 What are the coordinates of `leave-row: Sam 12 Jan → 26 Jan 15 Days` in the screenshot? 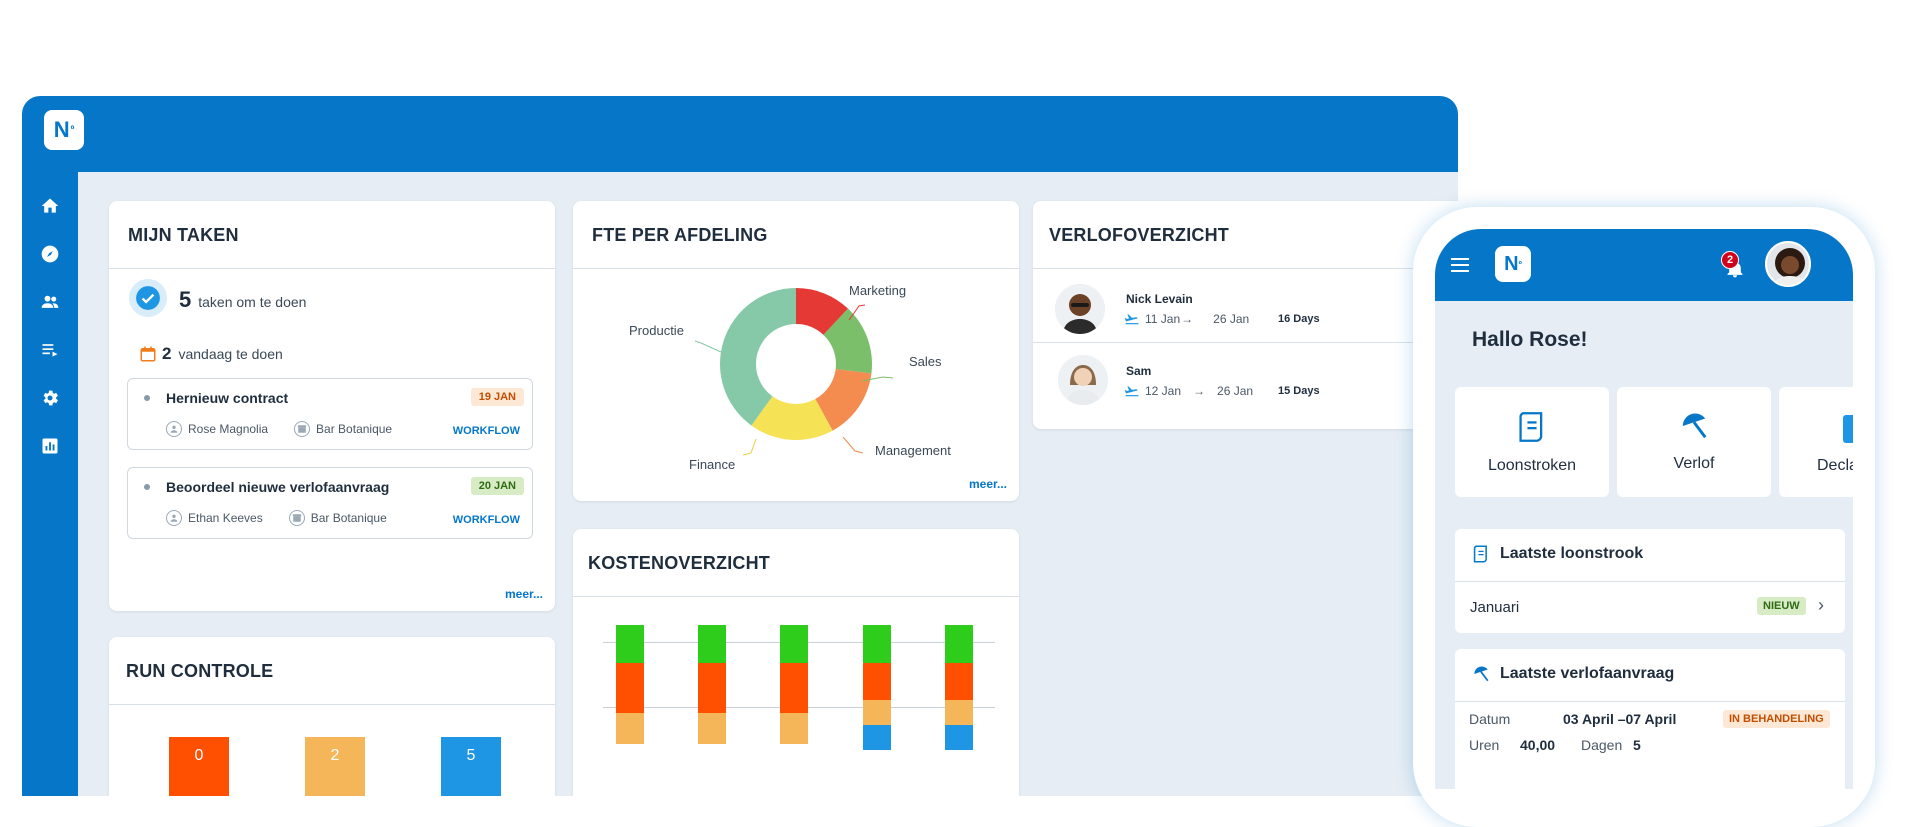 It's located at (1245, 379).